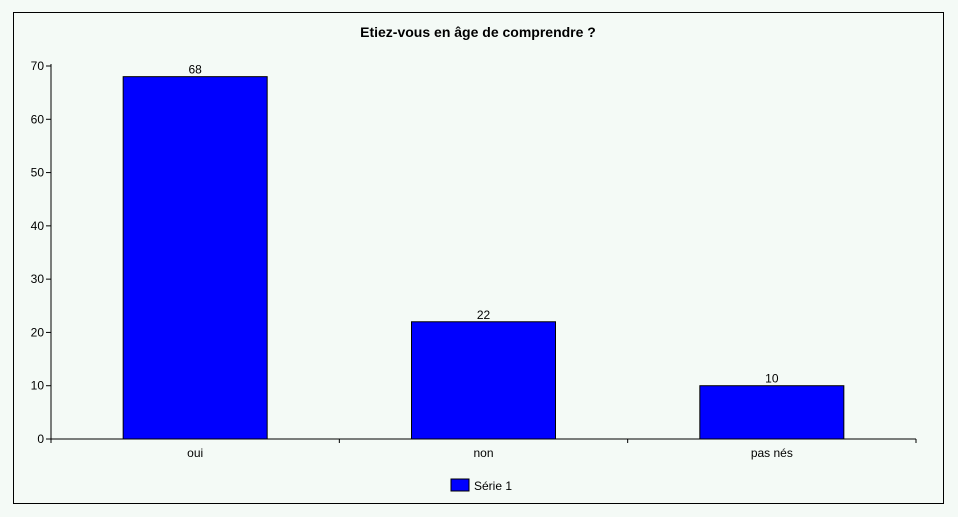 Image resolution: width=958 pixels, height=517 pixels. Describe the element at coordinates (38, 226) in the screenshot. I see `y-tick-label: 40` at that location.